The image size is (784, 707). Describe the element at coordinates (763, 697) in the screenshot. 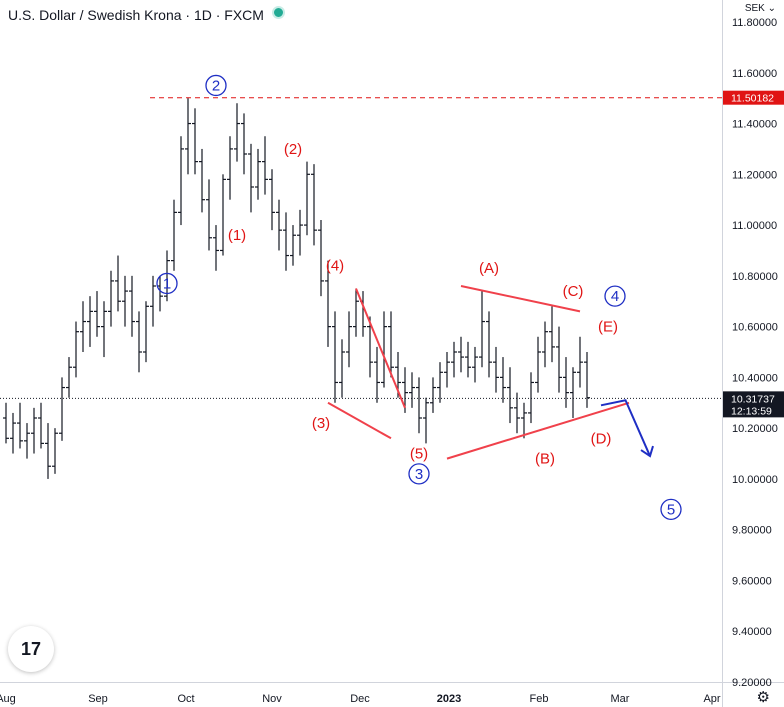

I see `gear-icon: ⚙` at that location.